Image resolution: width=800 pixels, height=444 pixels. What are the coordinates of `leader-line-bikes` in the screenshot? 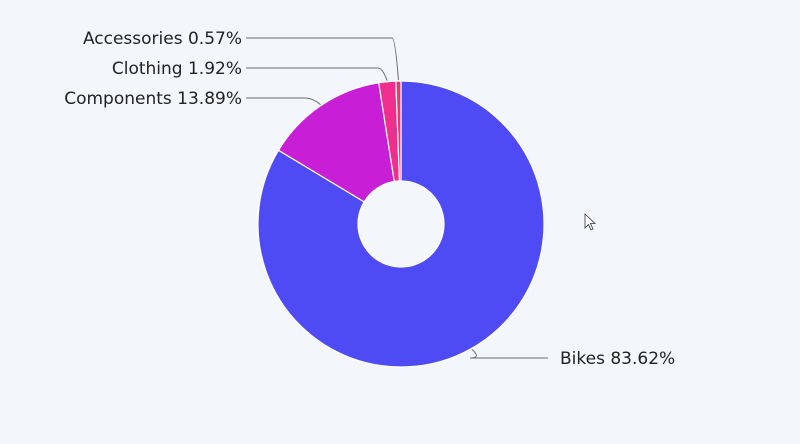 It's located at (508, 353).